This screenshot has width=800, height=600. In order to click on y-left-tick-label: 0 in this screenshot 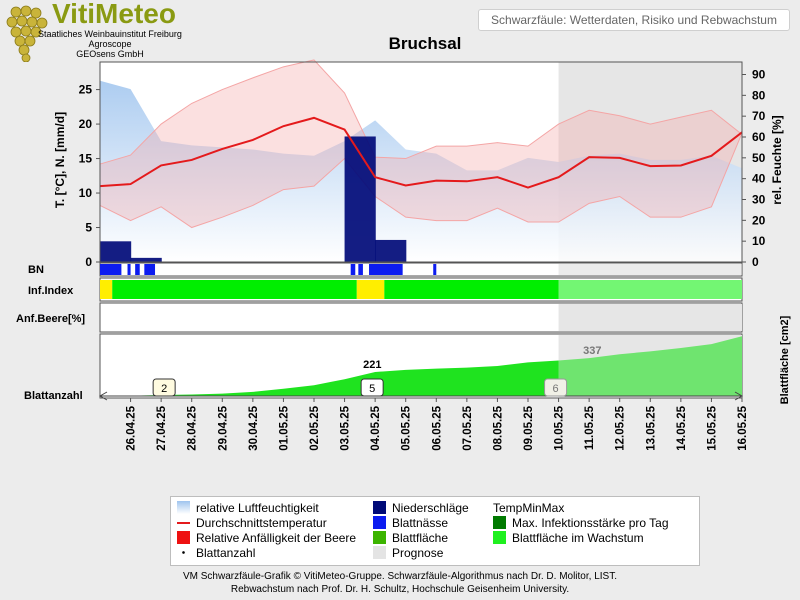, I will do `click(88, 262)`.